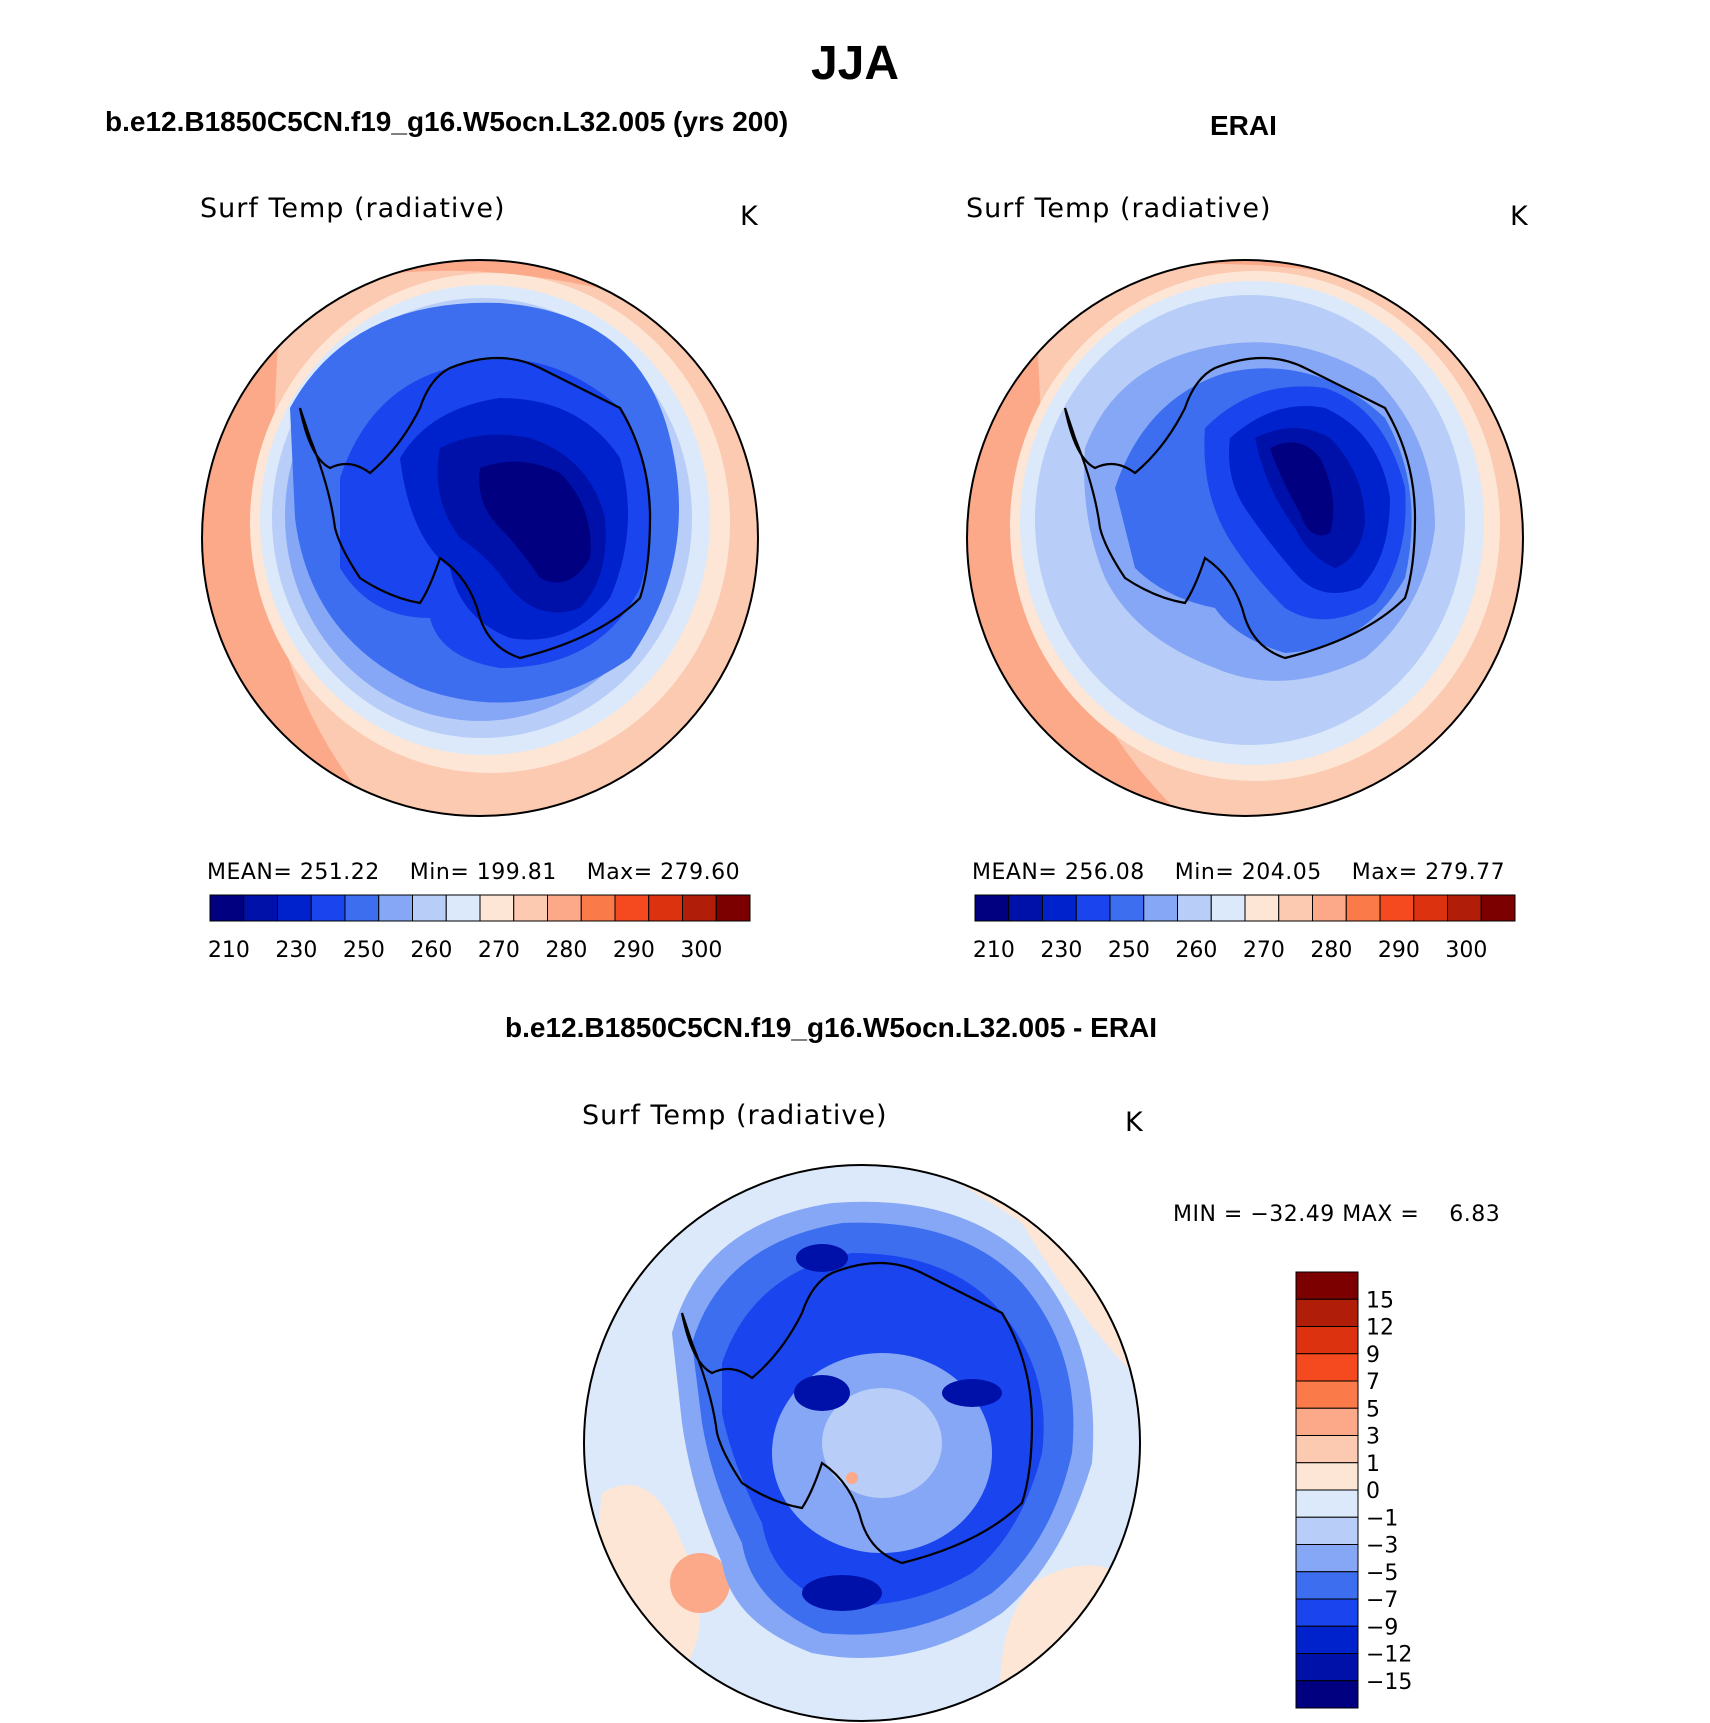 The width and height of the screenshot is (1710, 1723). What do you see at coordinates (701, 950) in the screenshot?
I see `model-colorbar-tick-label: 300` at bounding box center [701, 950].